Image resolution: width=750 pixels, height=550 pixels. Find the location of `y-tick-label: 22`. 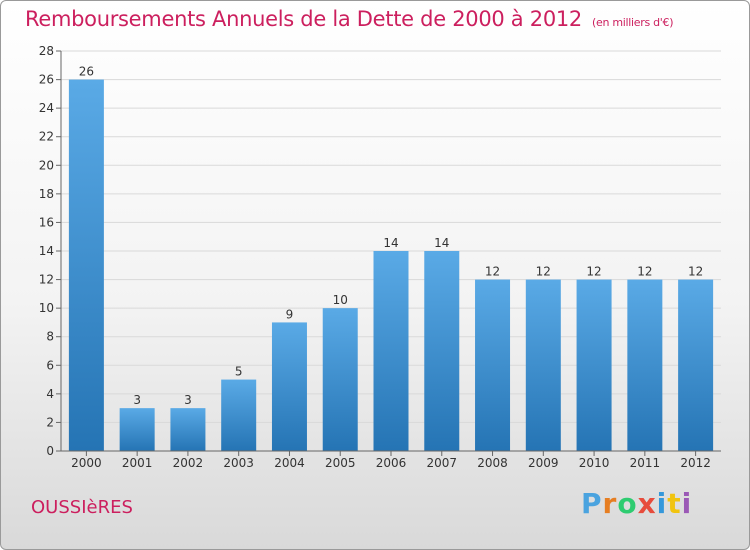

y-tick-label: 22 is located at coordinates (46, 137).